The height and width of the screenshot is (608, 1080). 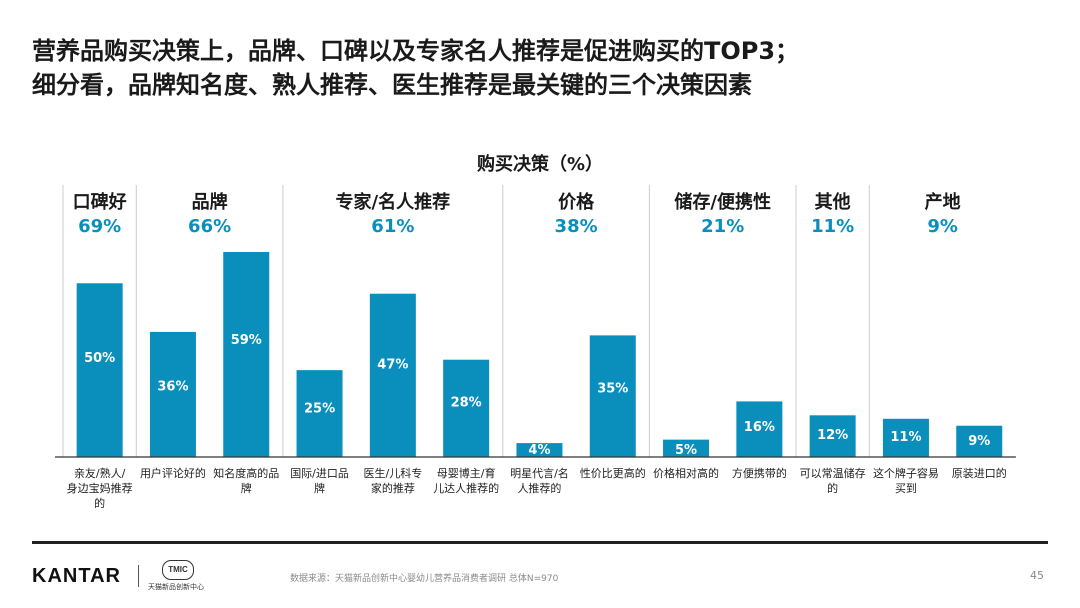 I want to click on group-total: 66%, so click(x=209, y=226).